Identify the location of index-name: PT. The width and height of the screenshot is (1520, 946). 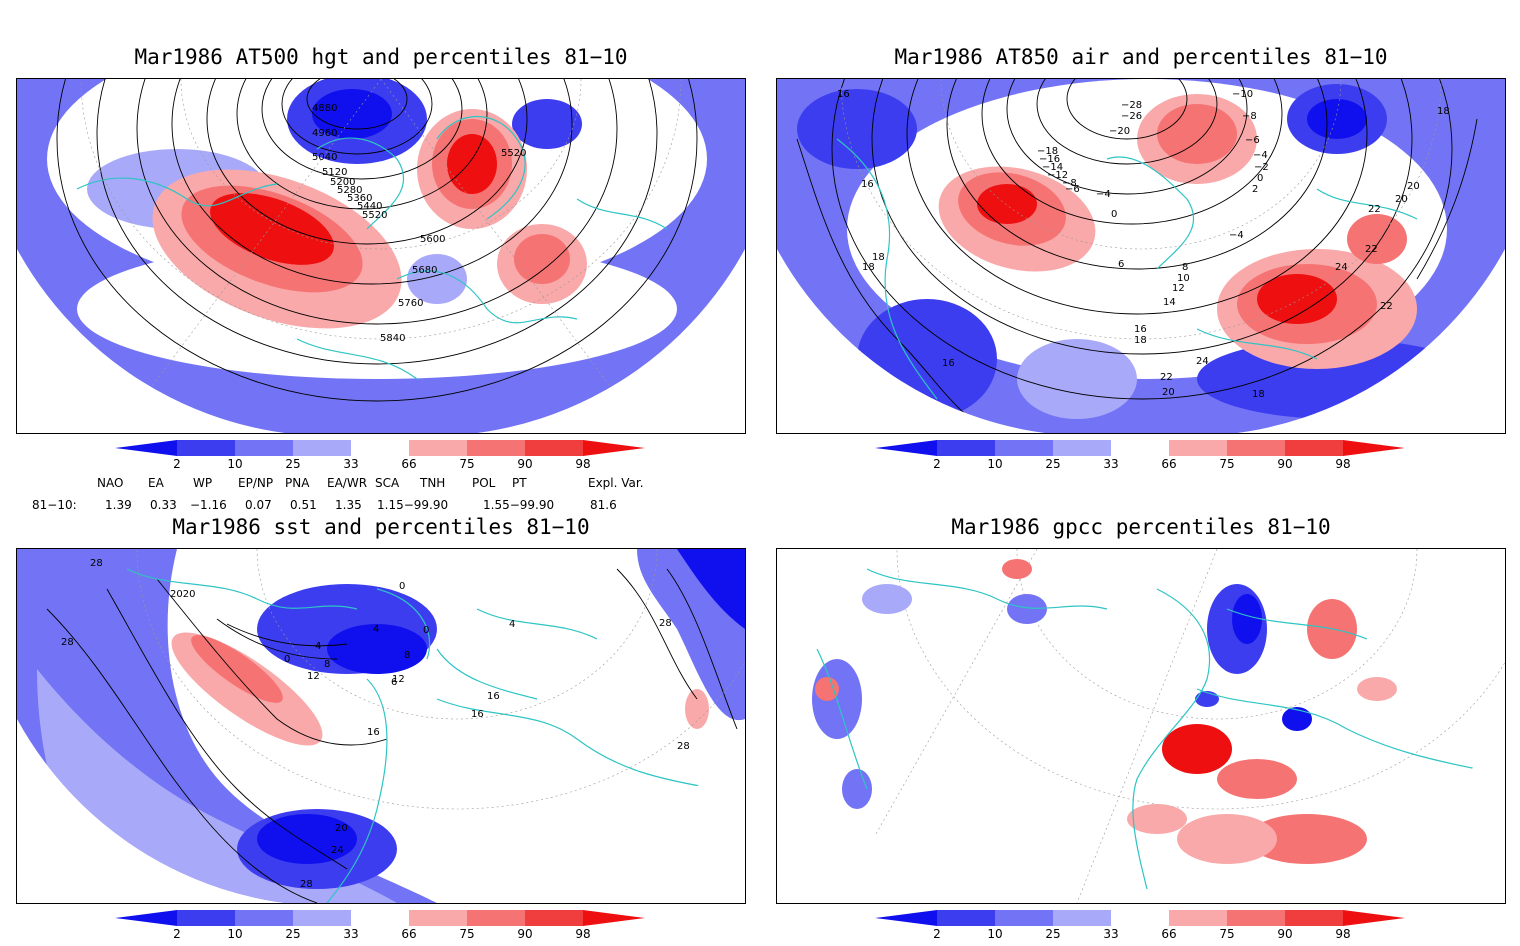
(519, 483).